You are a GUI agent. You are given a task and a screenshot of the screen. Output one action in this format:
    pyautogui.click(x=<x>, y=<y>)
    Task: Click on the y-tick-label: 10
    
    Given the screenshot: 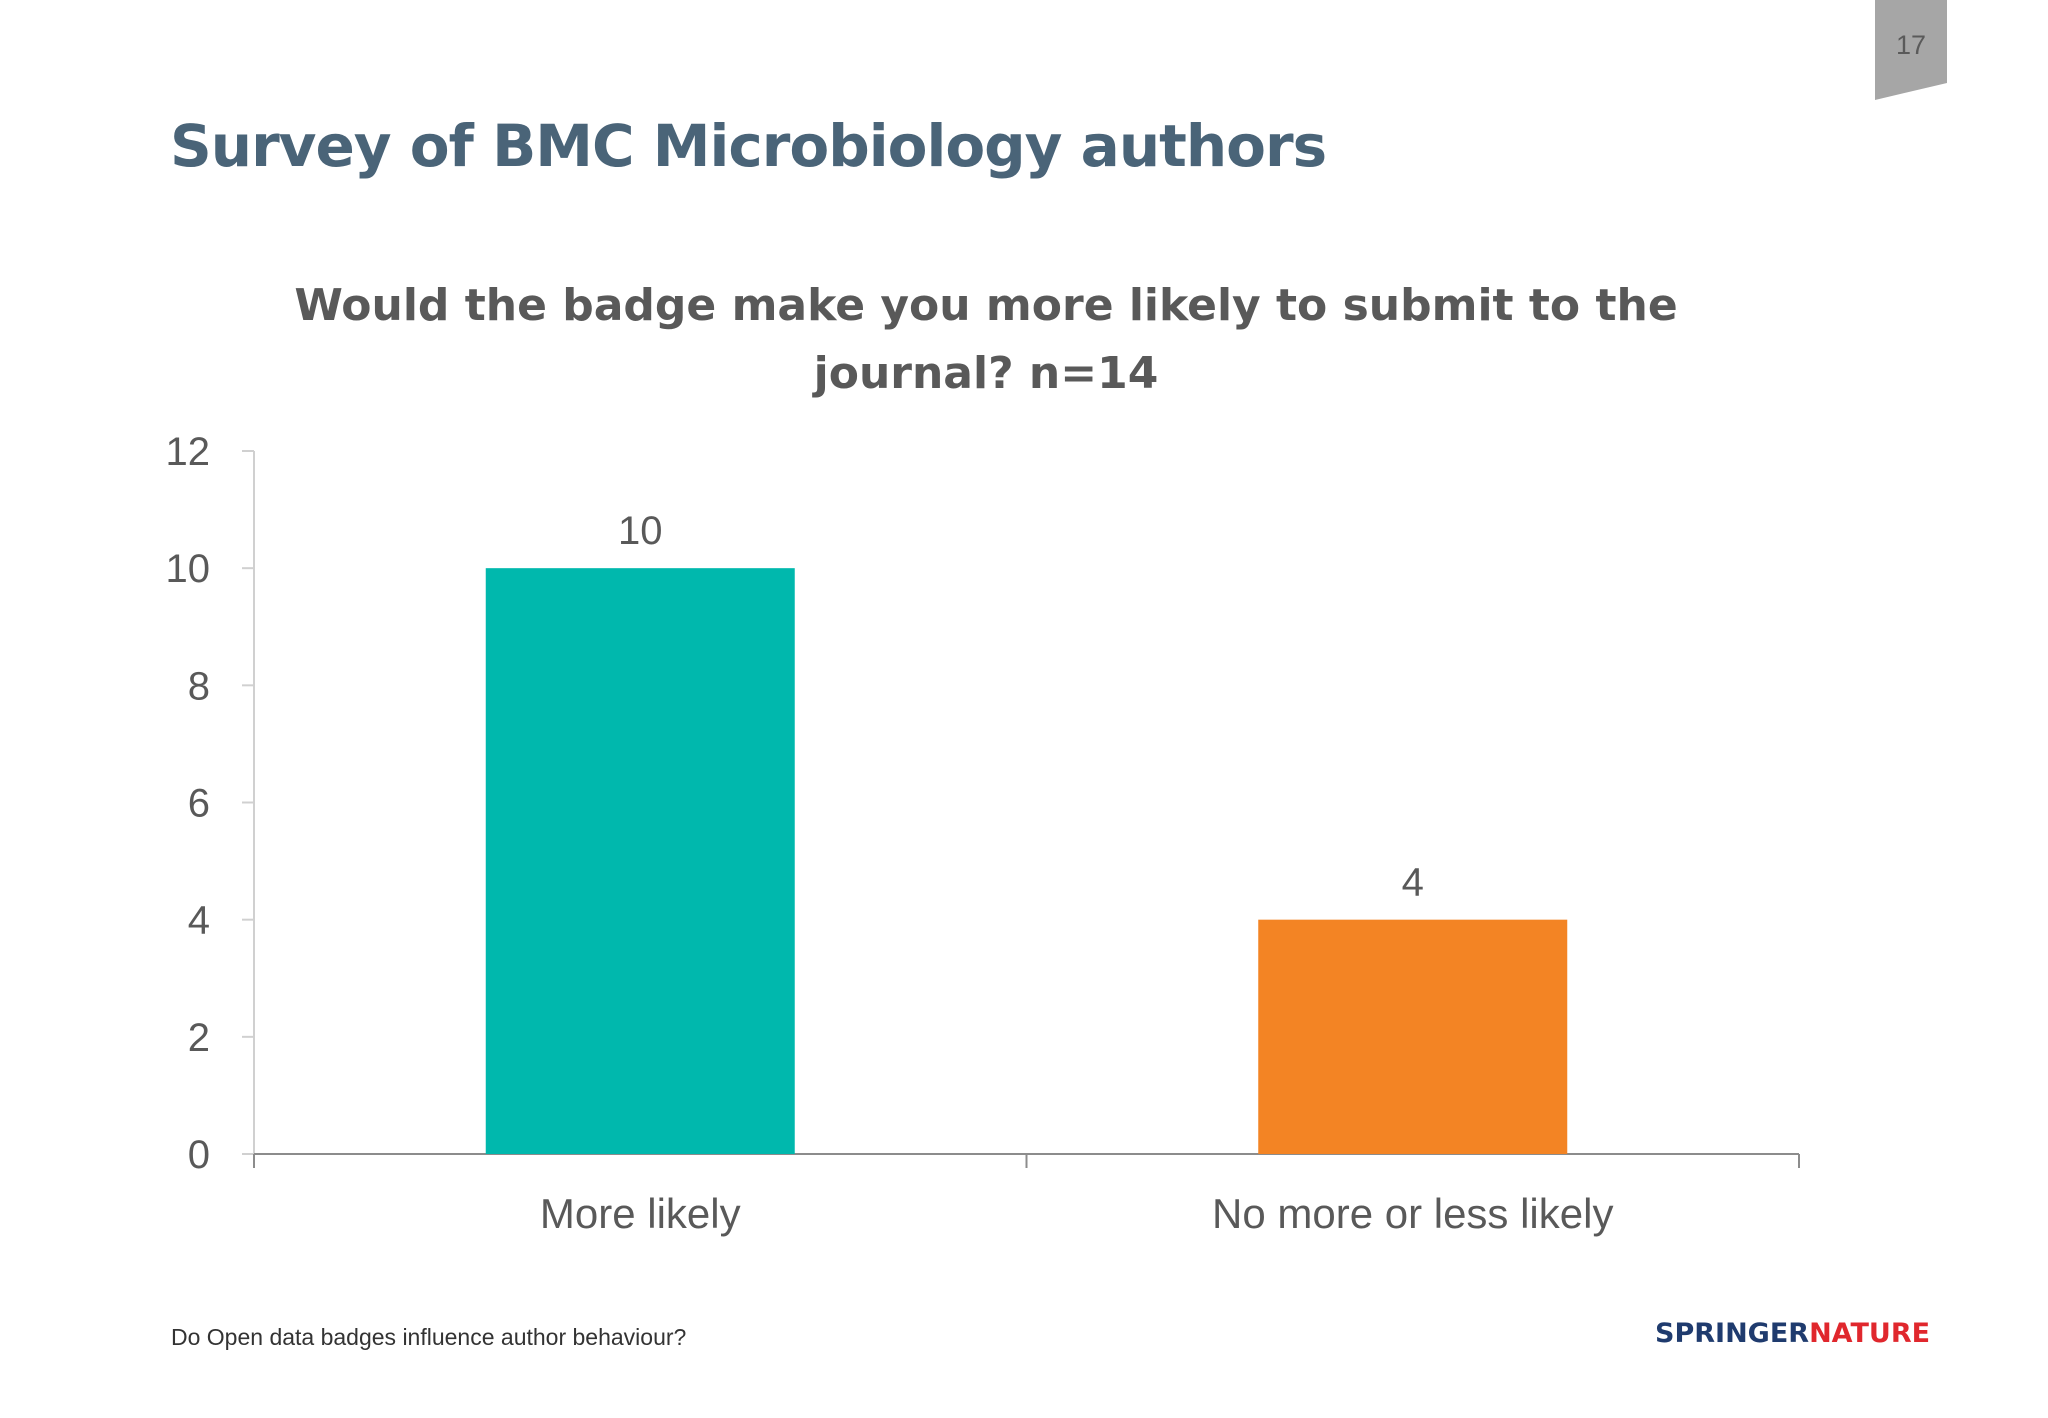 What is the action you would take?
    pyautogui.click(x=188, y=569)
    